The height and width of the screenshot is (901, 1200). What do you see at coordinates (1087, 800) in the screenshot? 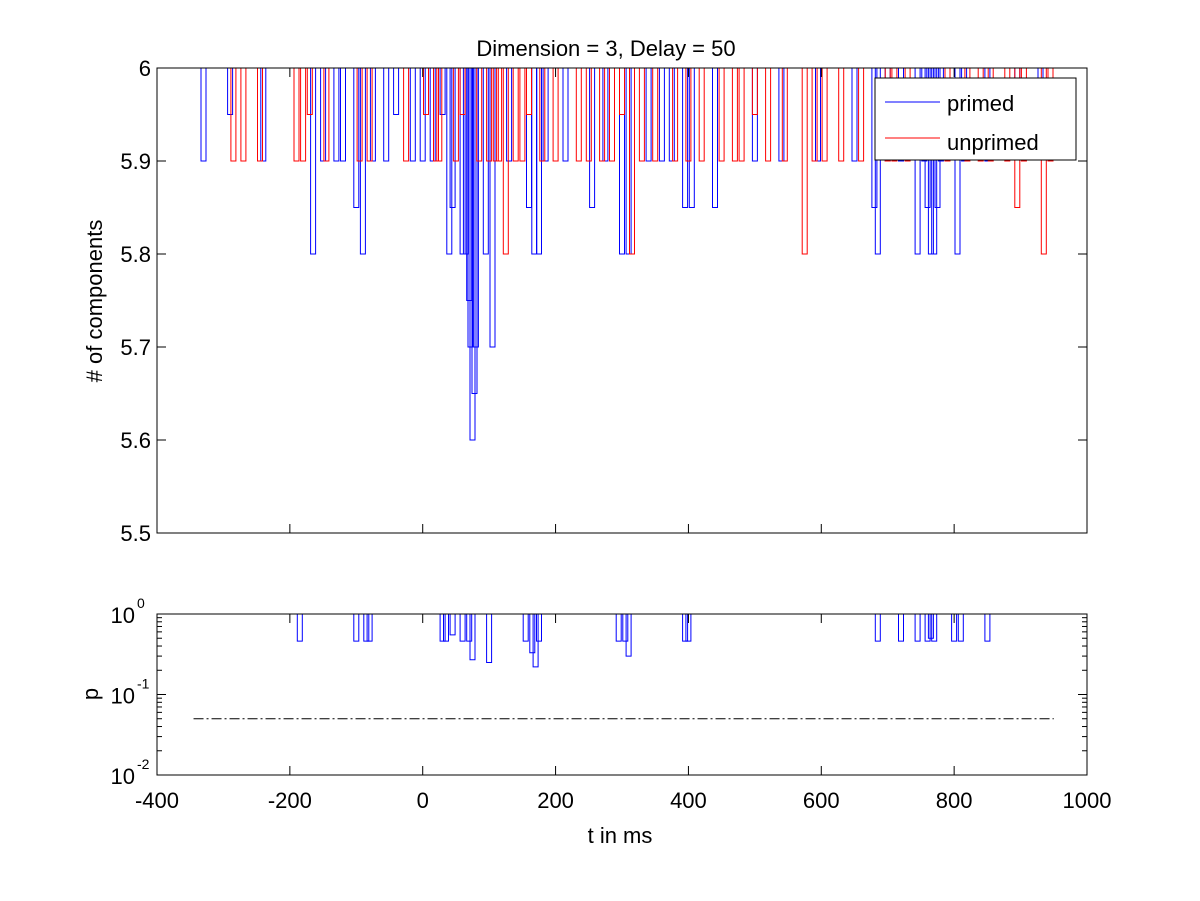
I see `bottom-xtick-label-7: 1000` at bounding box center [1087, 800].